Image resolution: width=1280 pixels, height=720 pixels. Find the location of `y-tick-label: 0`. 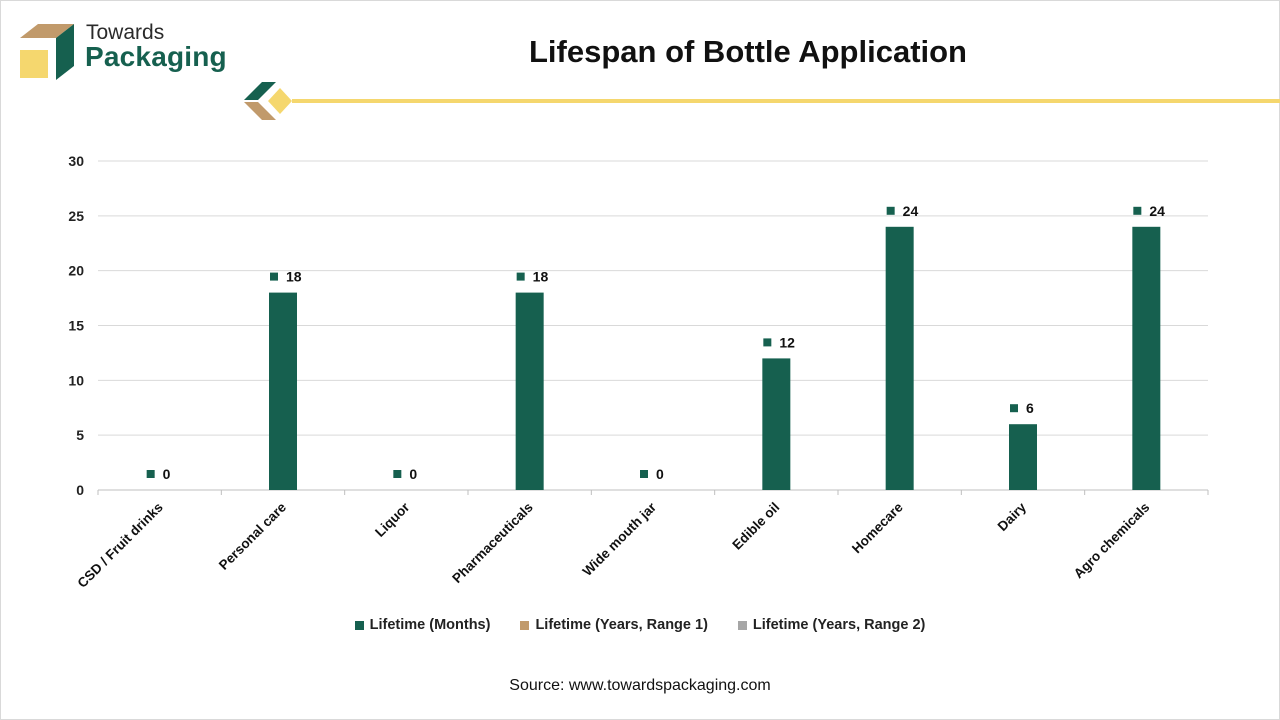

y-tick-label: 0 is located at coordinates (80, 490).